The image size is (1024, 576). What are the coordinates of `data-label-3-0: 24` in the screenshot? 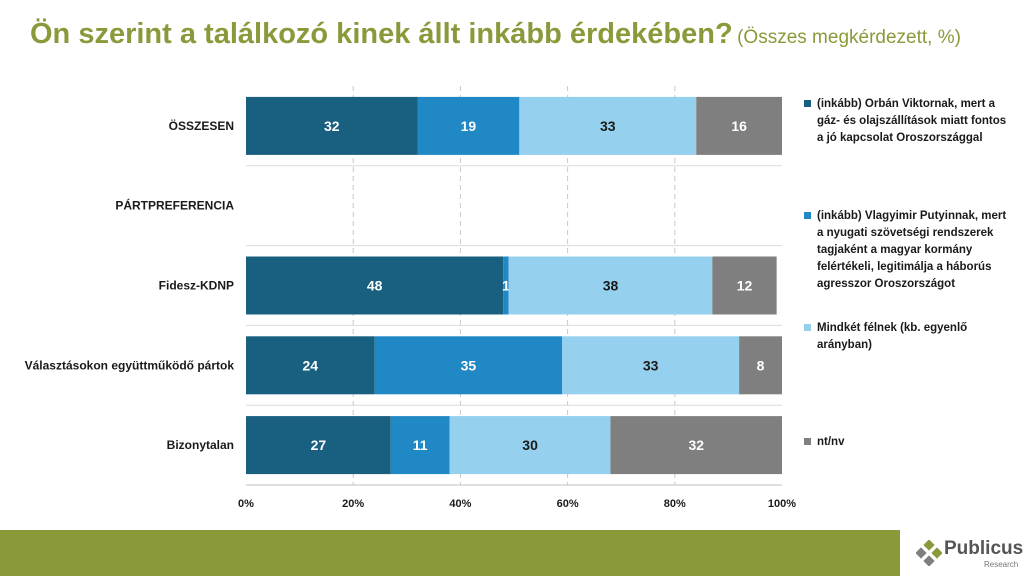 It's located at (311, 365).